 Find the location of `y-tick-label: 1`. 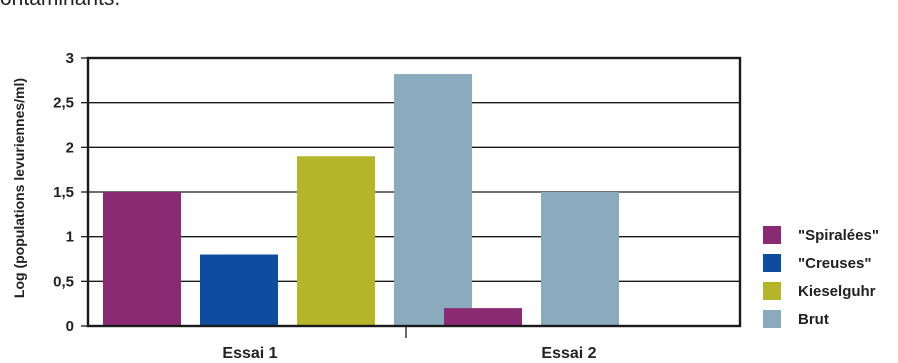

y-tick-label: 1 is located at coordinates (70, 237).